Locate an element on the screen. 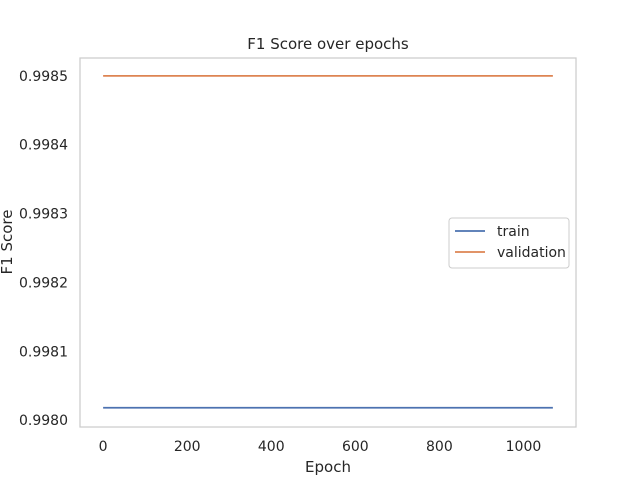 The height and width of the screenshot is (480, 640). x-tick-label: 1000 is located at coordinates (524, 447).